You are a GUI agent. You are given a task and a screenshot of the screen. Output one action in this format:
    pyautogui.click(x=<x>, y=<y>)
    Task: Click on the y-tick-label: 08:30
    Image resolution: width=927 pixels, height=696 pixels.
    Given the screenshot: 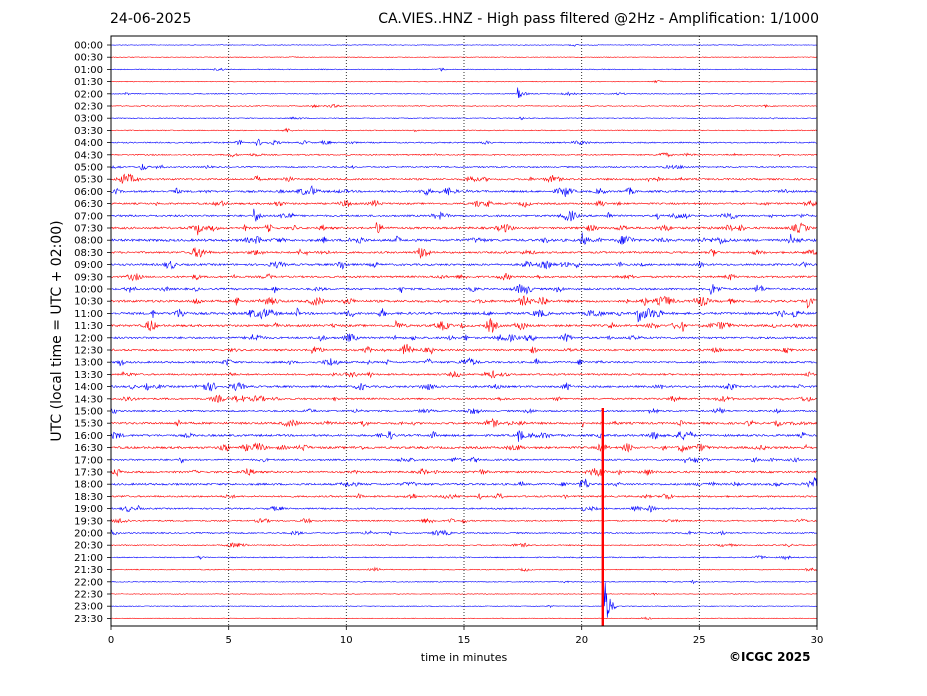 What is the action you would take?
    pyautogui.click(x=88, y=253)
    